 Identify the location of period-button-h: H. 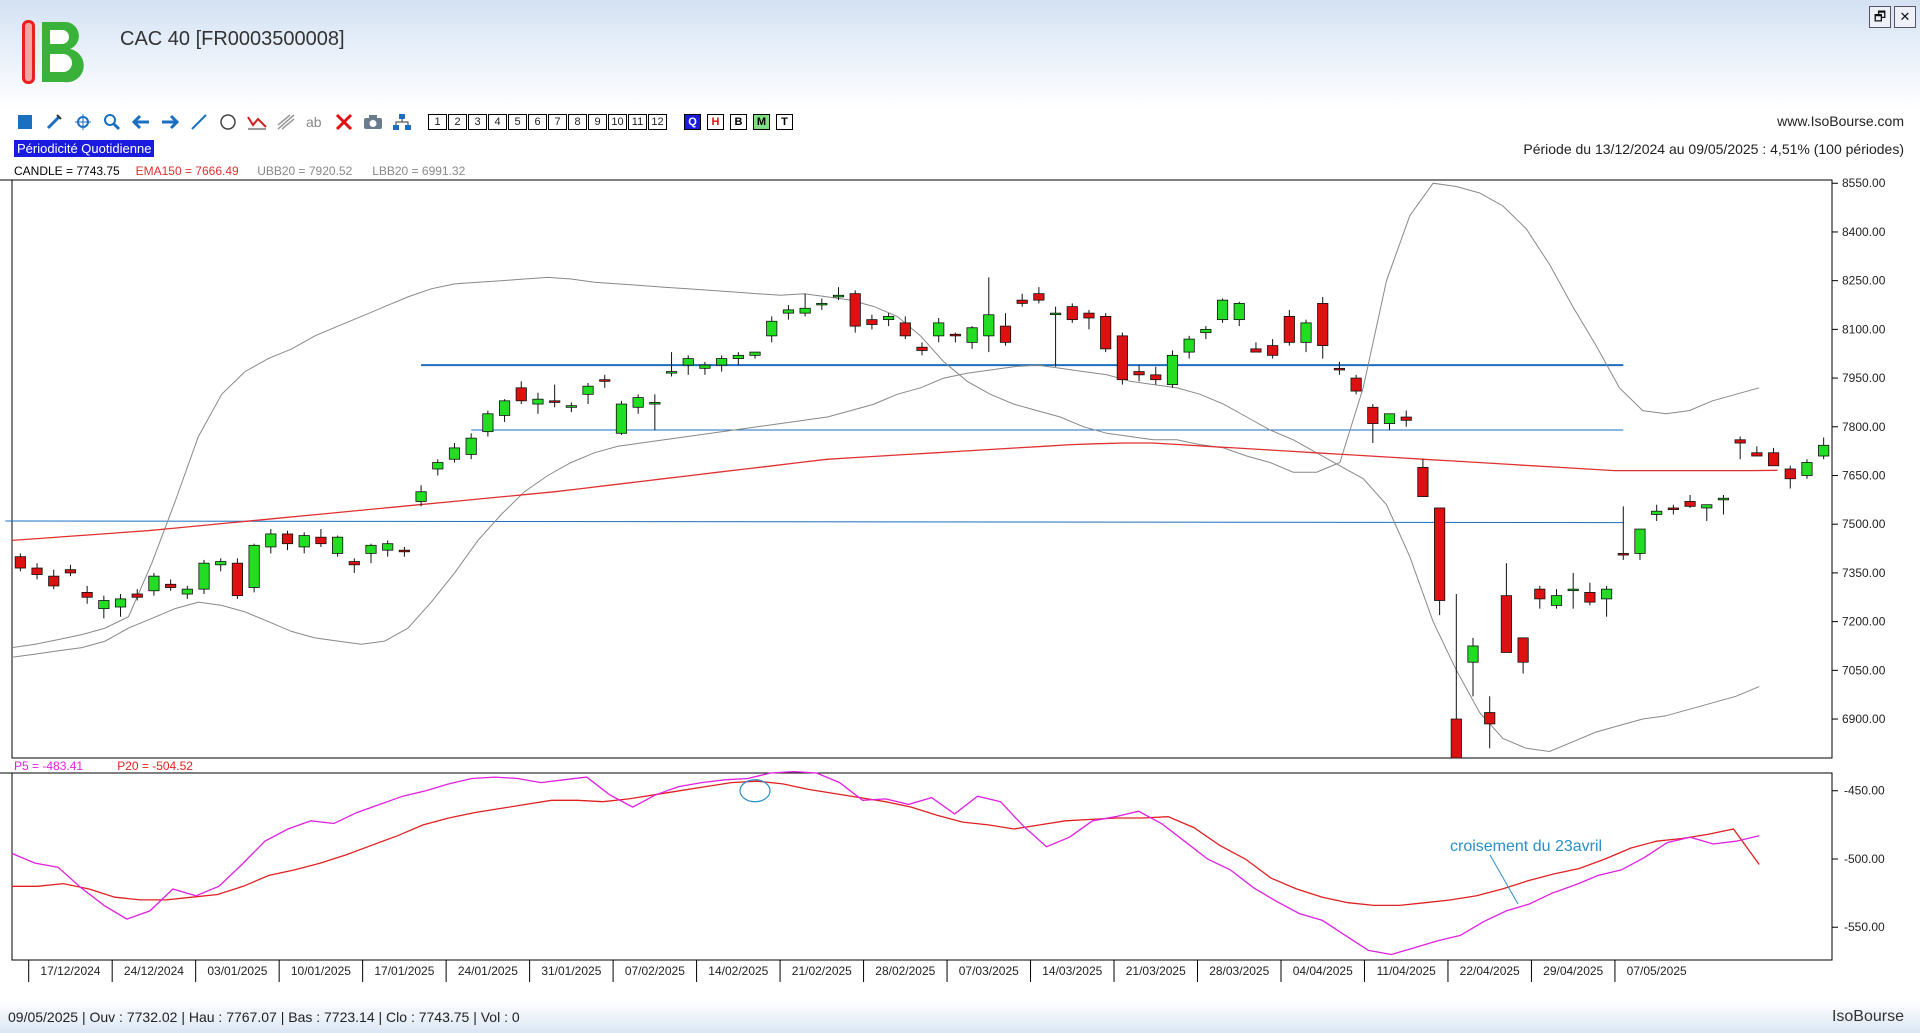
(715, 122).